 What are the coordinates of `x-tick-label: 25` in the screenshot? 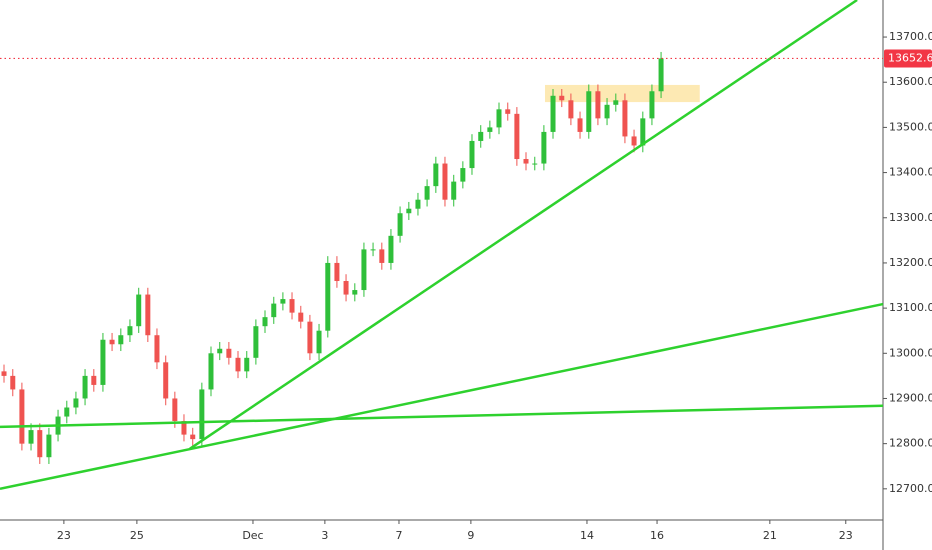 It's located at (137, 535).